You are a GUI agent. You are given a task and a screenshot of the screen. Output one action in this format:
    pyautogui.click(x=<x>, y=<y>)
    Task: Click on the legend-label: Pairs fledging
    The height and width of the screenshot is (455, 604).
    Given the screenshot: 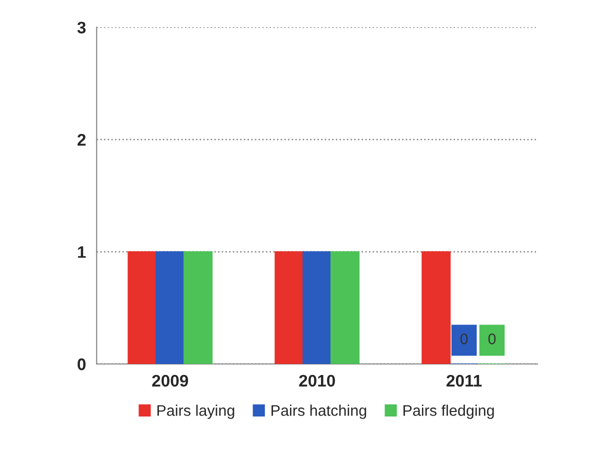 What is the action you would take?
    pyautogui.click(x=449, y=411)
    